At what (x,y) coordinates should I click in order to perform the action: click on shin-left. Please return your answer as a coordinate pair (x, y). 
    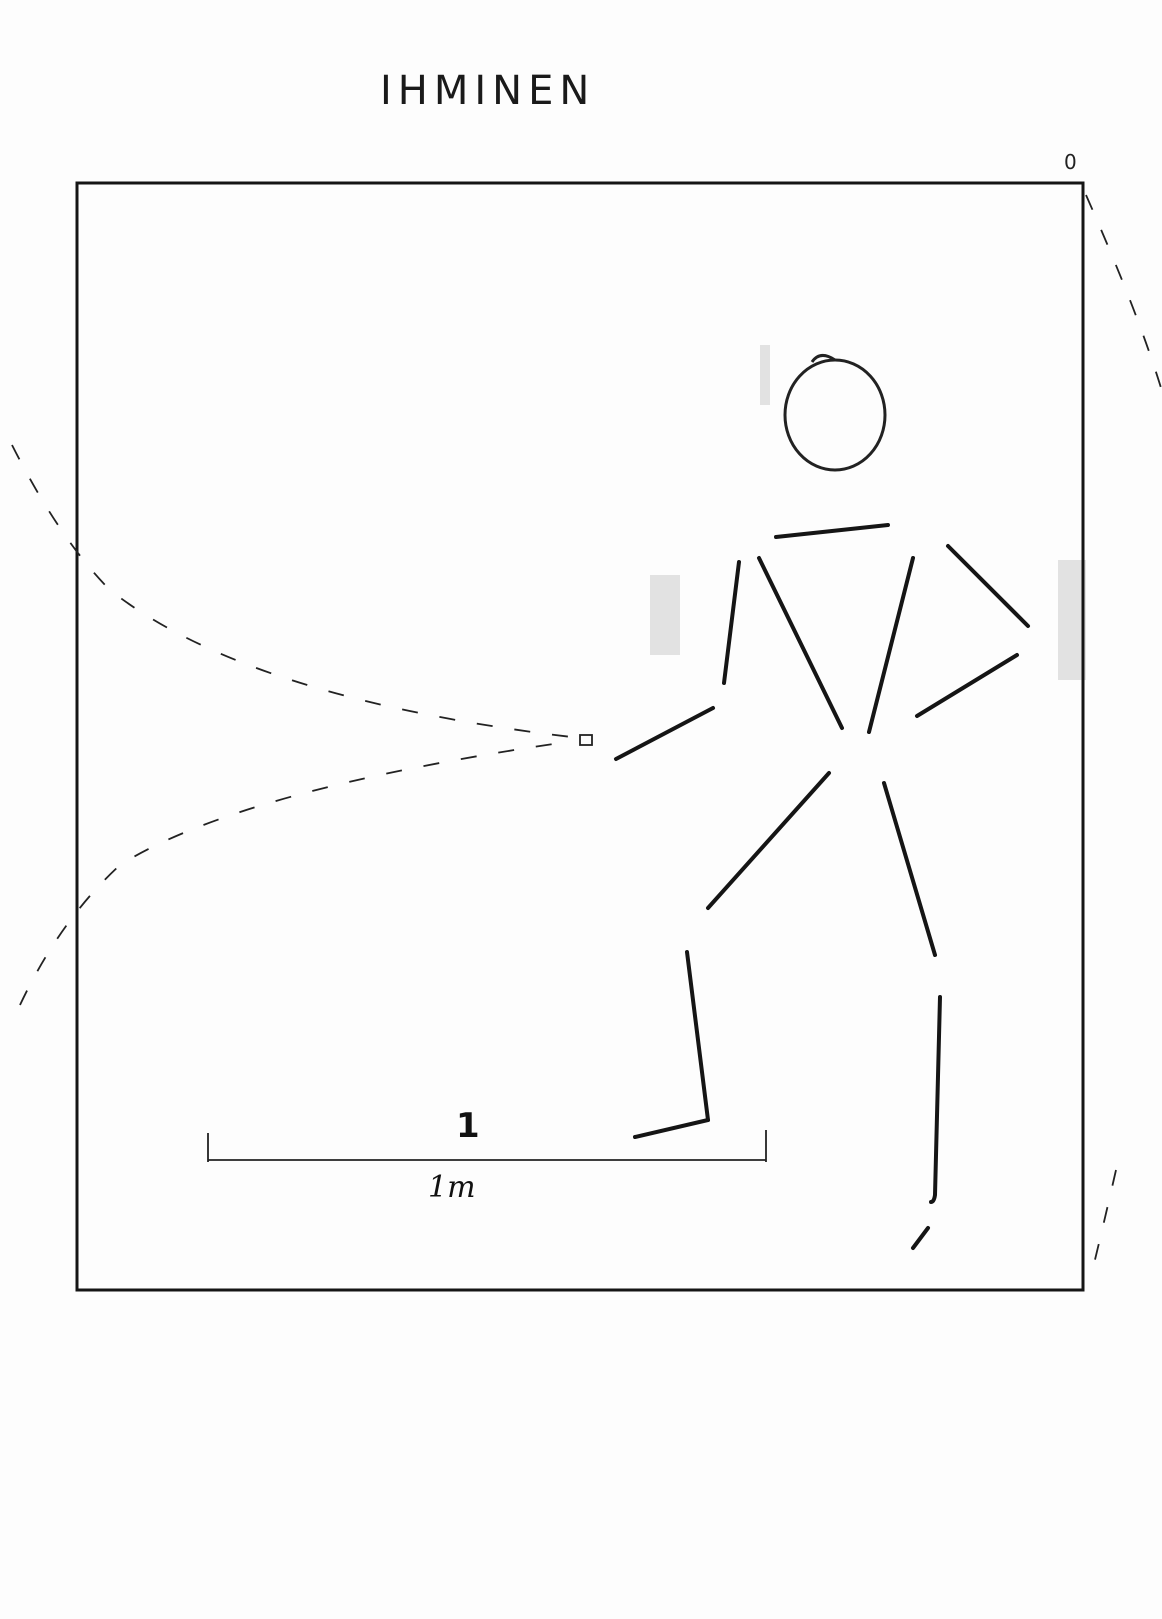
    Looking at the image, I should click on (697, 1036).